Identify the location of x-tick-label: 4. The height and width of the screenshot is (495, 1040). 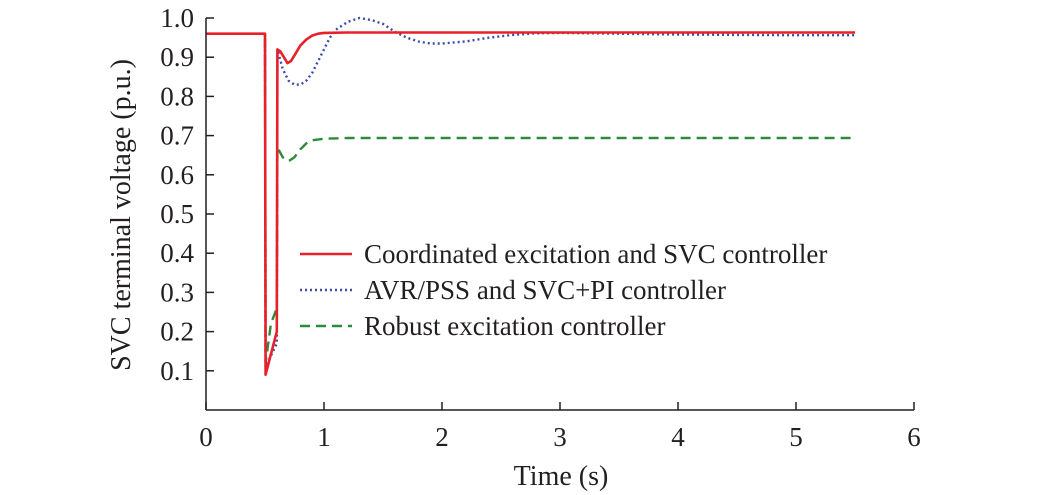
(678, 437).